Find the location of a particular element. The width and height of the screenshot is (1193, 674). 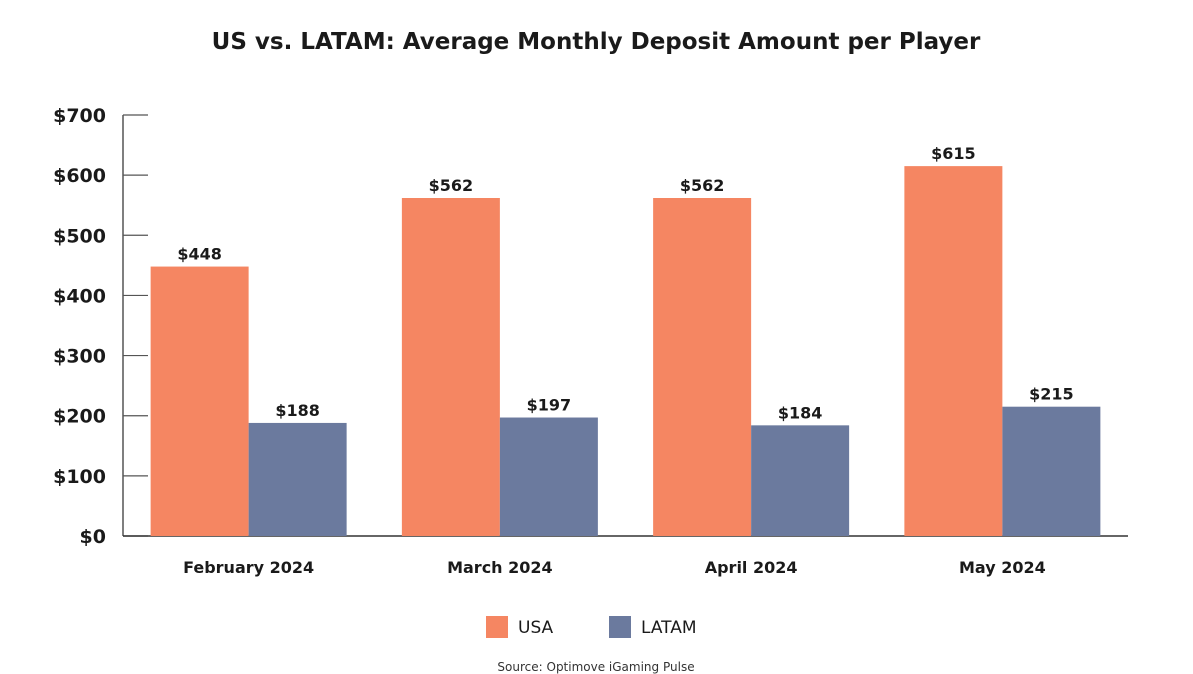

data-label-latam-2: $197 is located at coordinates (549, 405).